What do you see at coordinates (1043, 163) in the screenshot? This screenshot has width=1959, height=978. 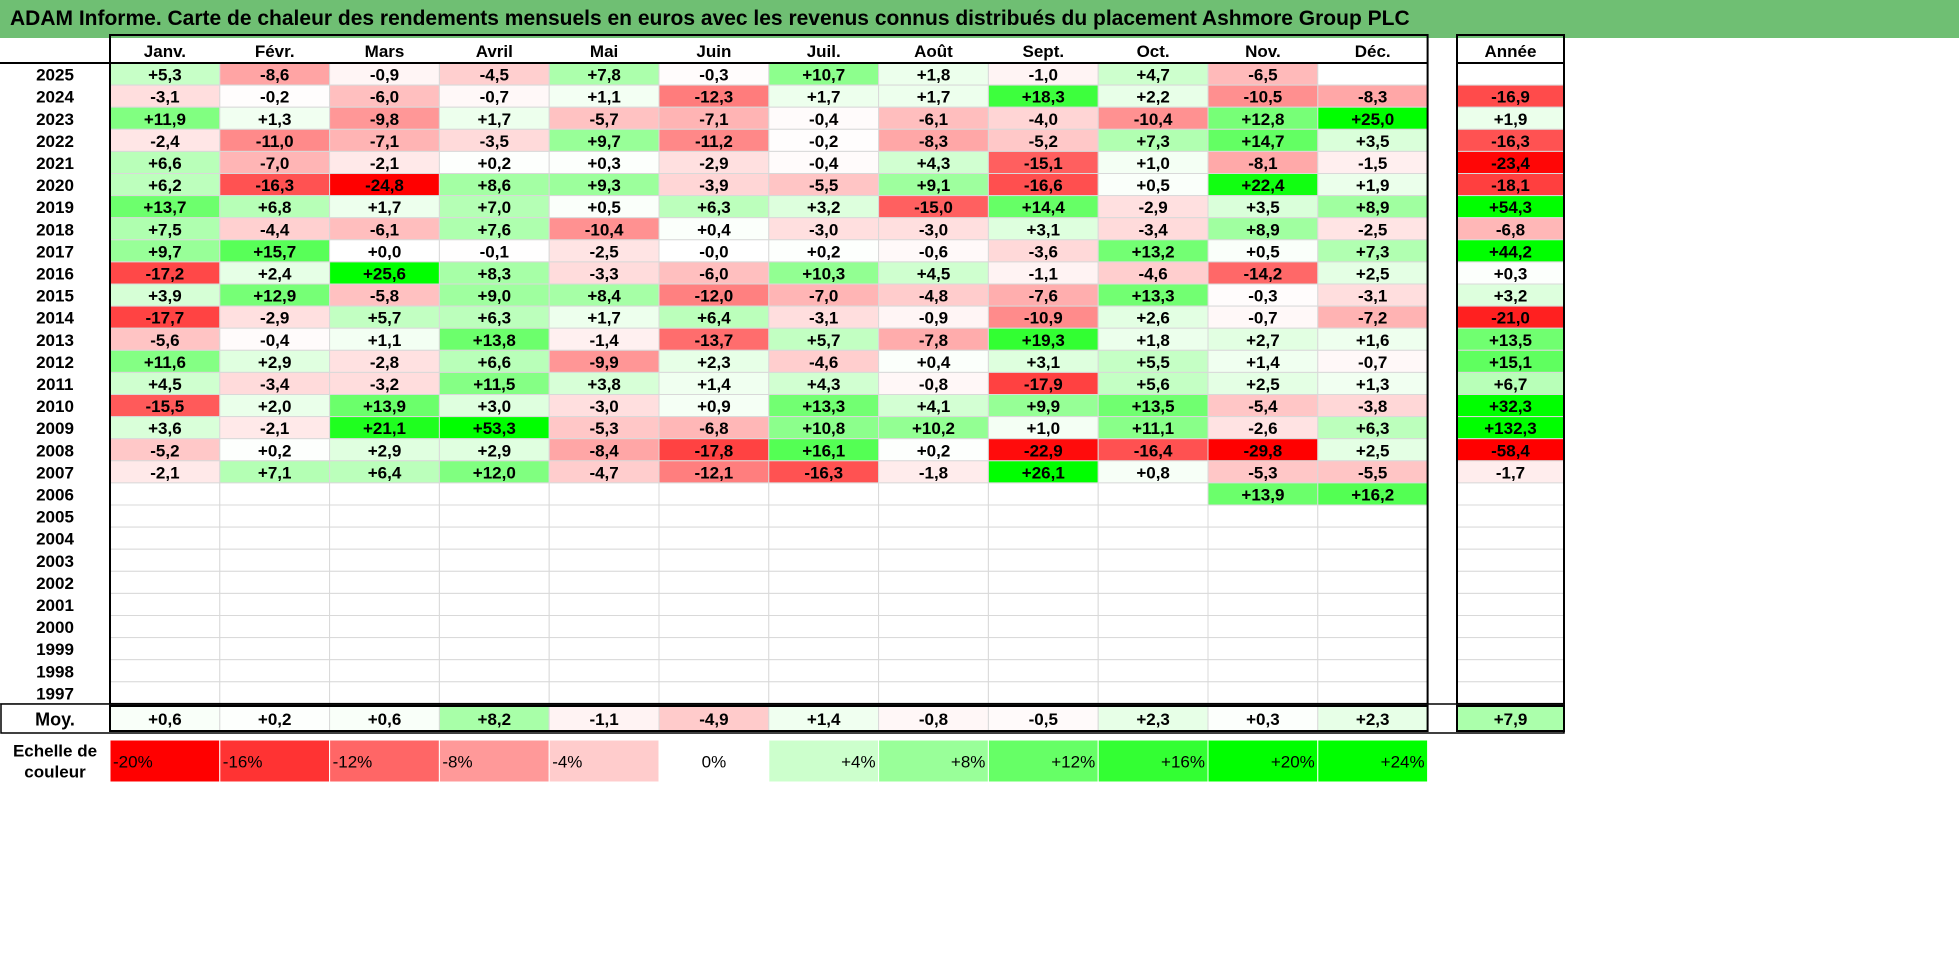 I see `cell-value: -15,1` at bounding box center [1043, 163].